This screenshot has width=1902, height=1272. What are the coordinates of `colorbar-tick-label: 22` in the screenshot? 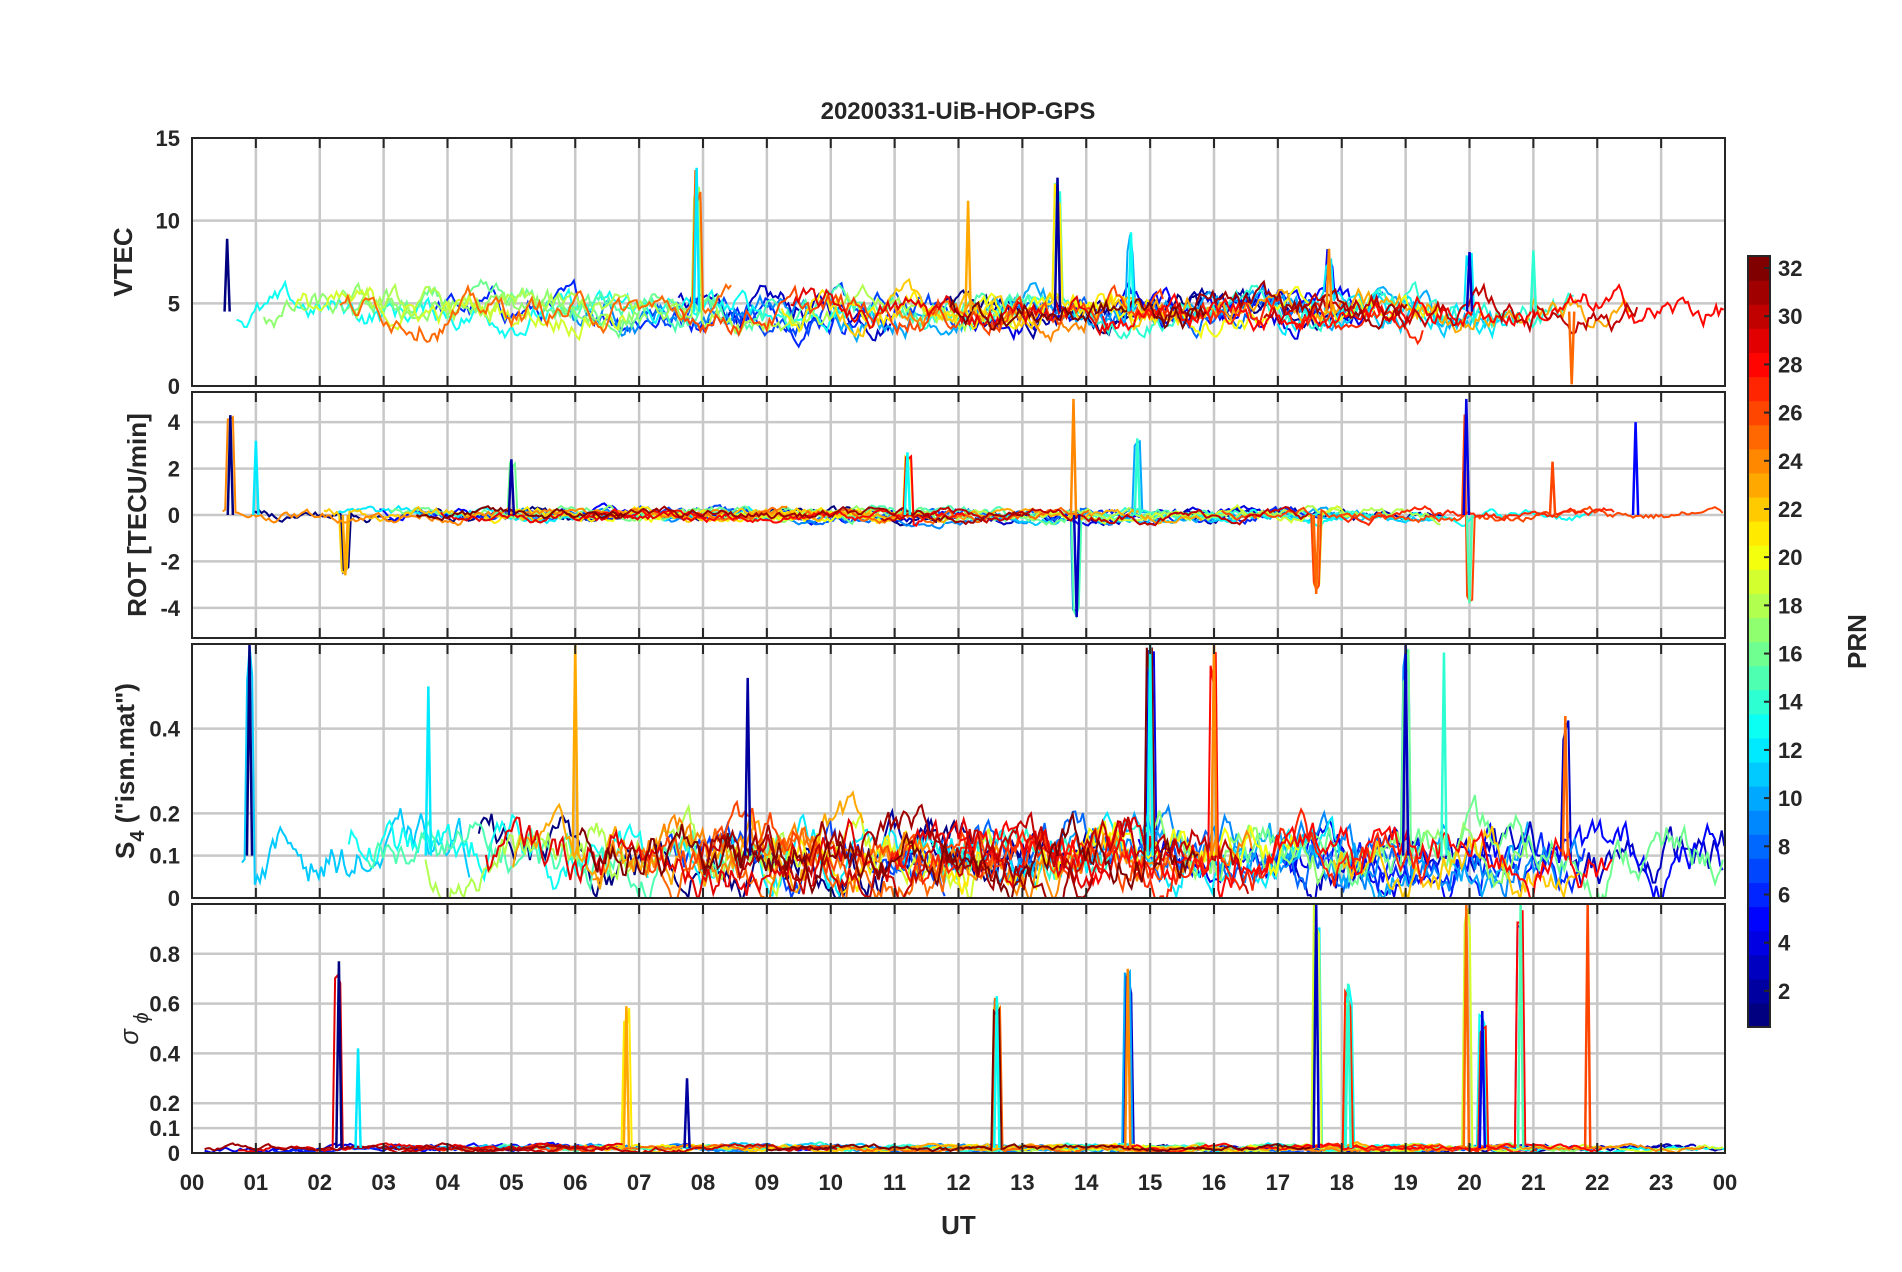 It's located at (1790, 509).